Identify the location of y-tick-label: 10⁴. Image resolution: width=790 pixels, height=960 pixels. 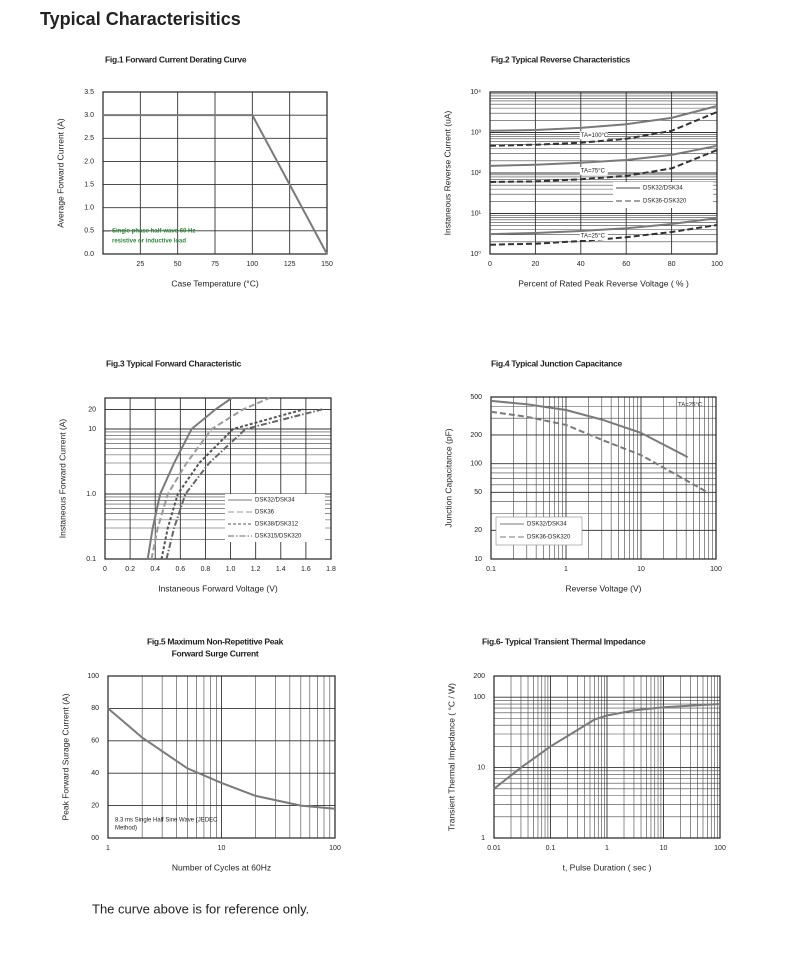
(475, 92).